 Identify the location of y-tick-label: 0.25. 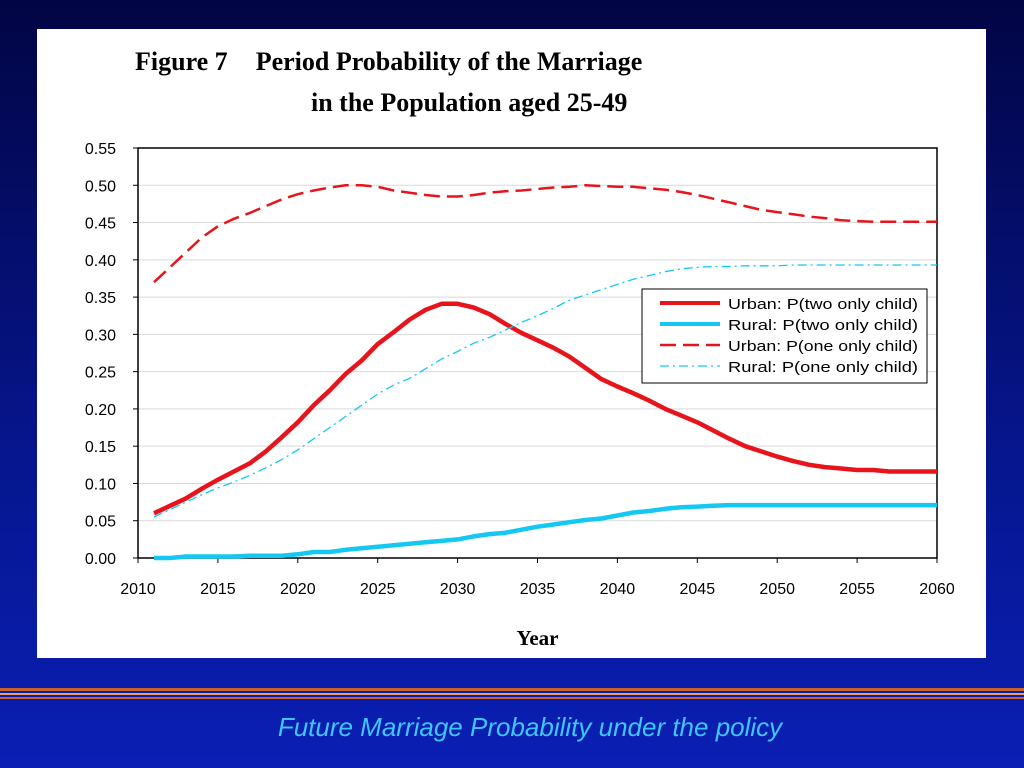
(100, 373).